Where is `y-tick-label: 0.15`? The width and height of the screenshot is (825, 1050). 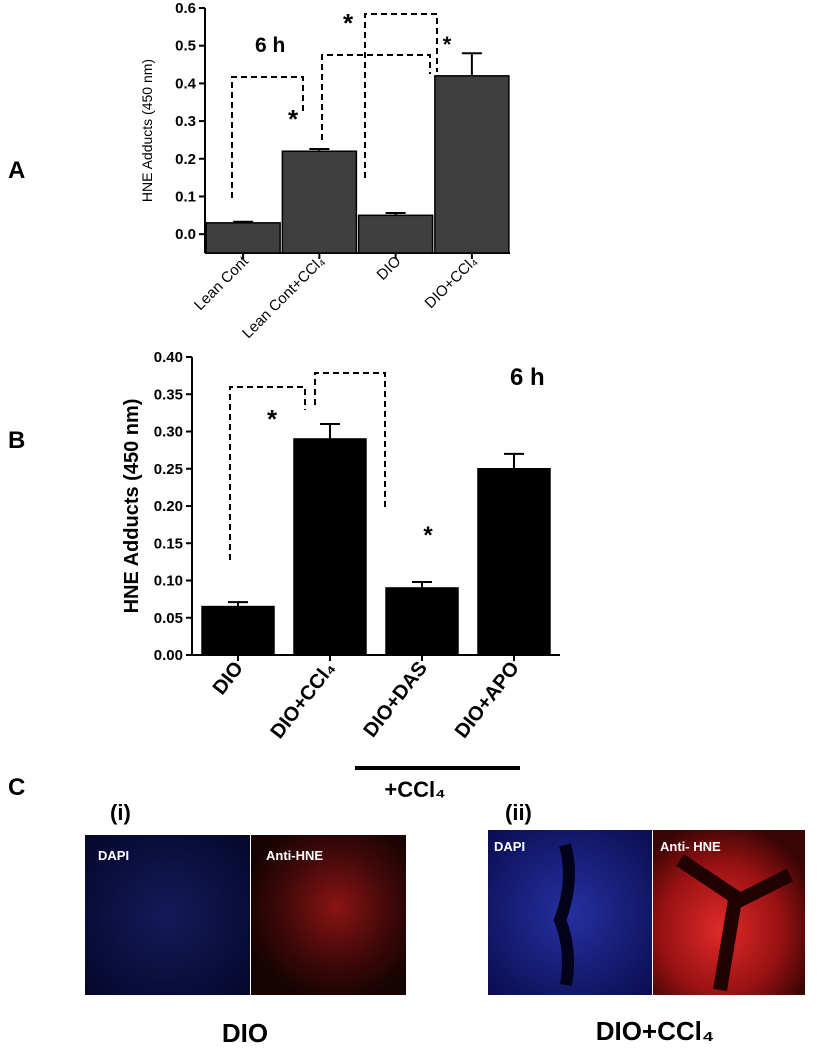
y-tick-label: 0.15 is located at coordinates (168, 543).